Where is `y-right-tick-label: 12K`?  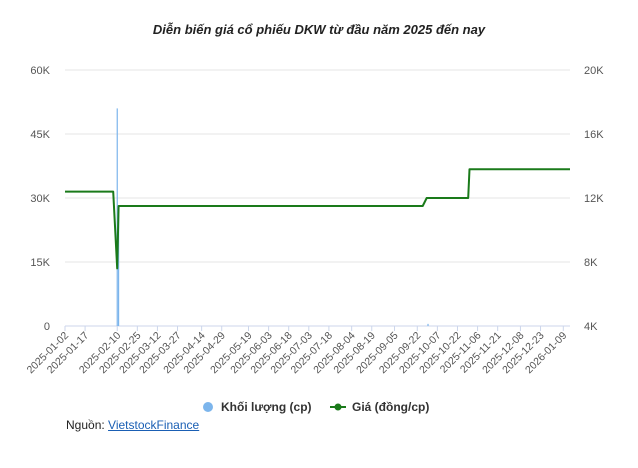
y-right-tick-label: 12K is located at coordinates (594, 199).